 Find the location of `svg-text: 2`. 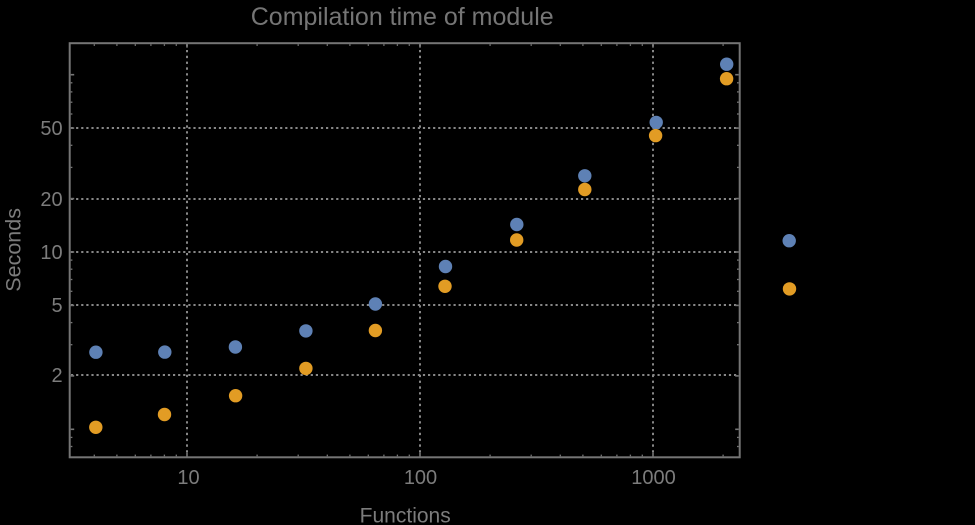

svg-text: 2 is located at coordinates (56, 376).